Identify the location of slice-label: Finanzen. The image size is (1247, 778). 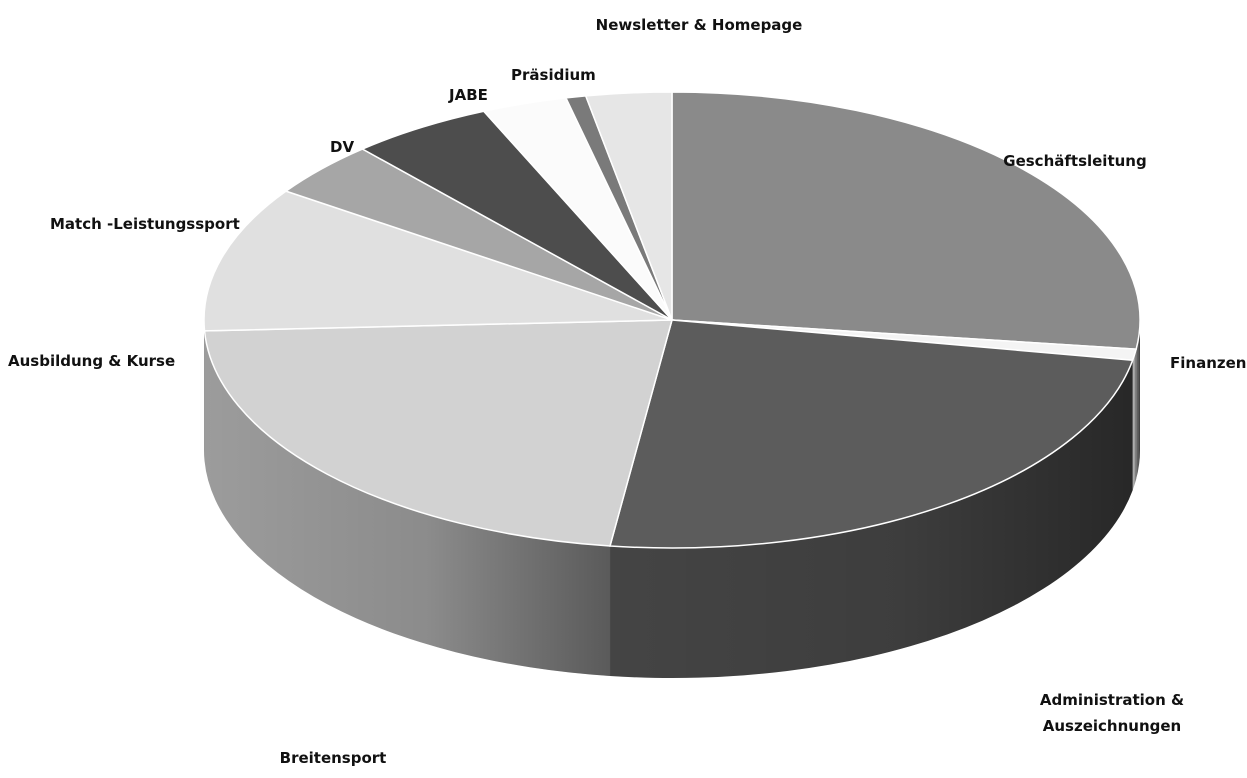
(1208, 363).